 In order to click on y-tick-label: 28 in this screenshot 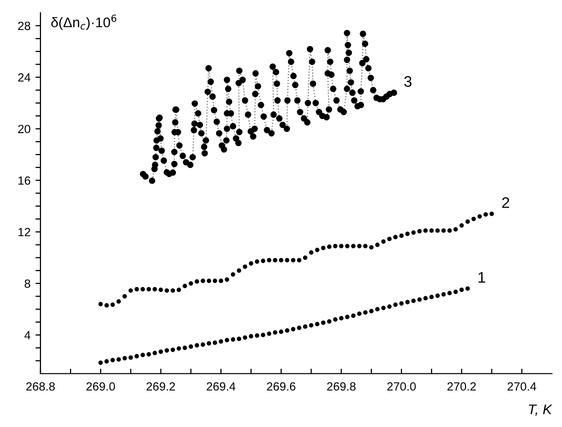, I will do `click(24, 26)`.